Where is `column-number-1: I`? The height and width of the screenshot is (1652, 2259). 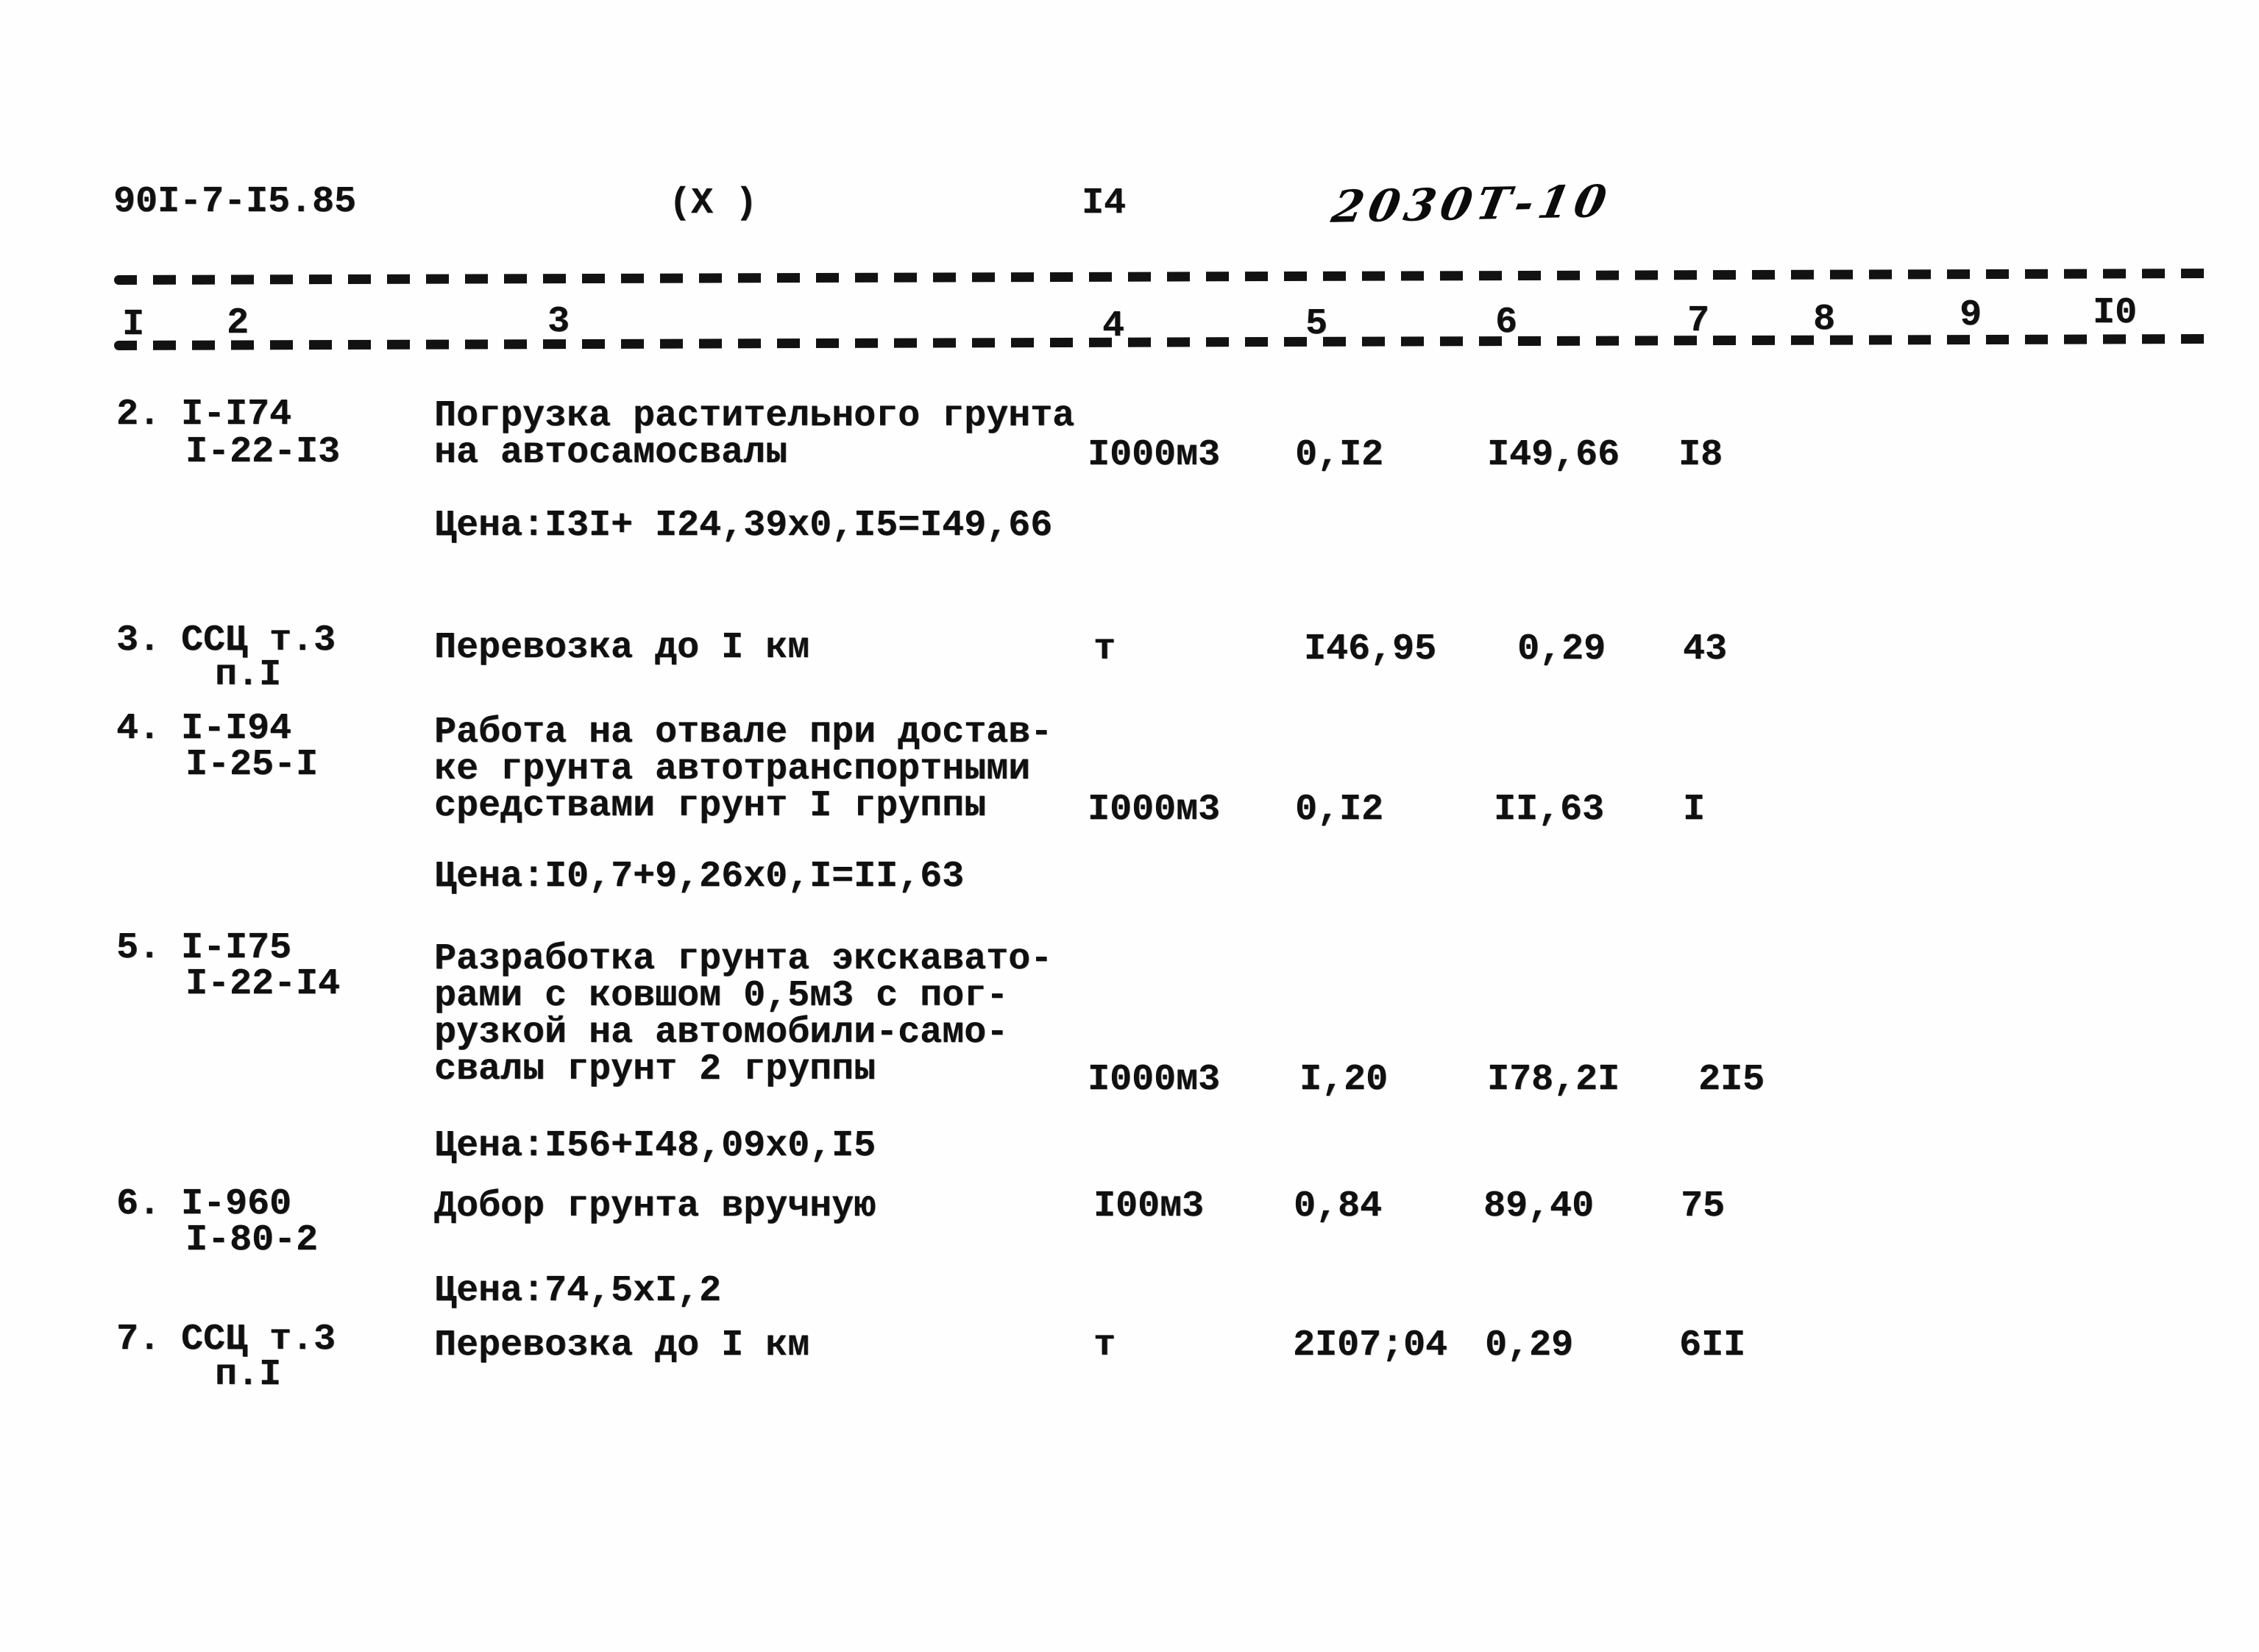
column-number-1: I is located at coordinates (133, 325).